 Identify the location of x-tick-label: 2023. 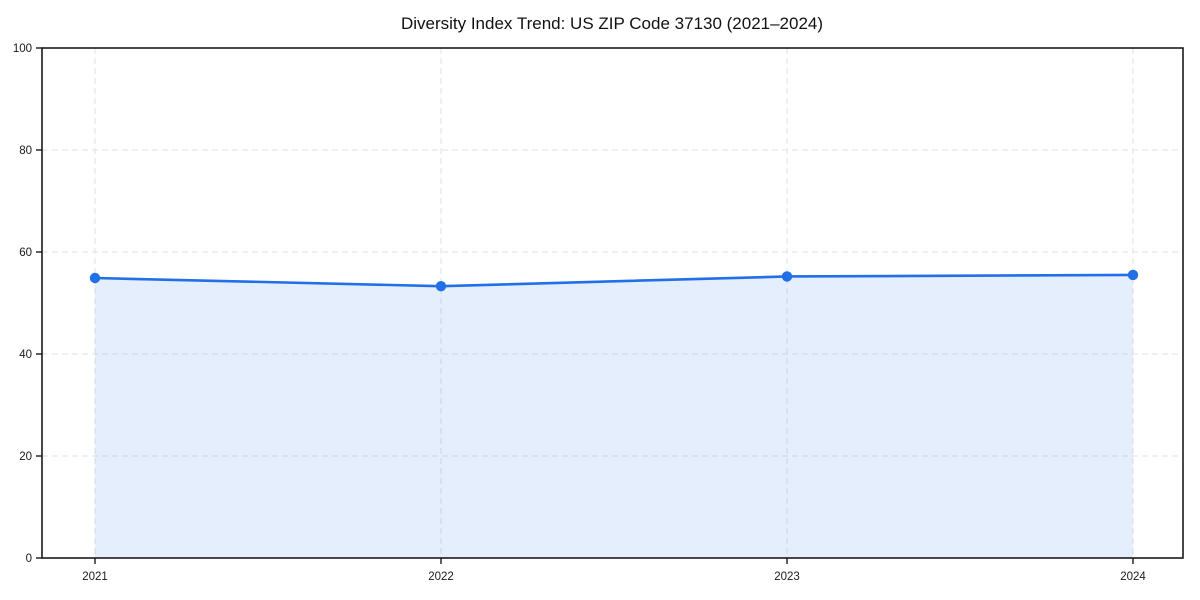
(787, 577).